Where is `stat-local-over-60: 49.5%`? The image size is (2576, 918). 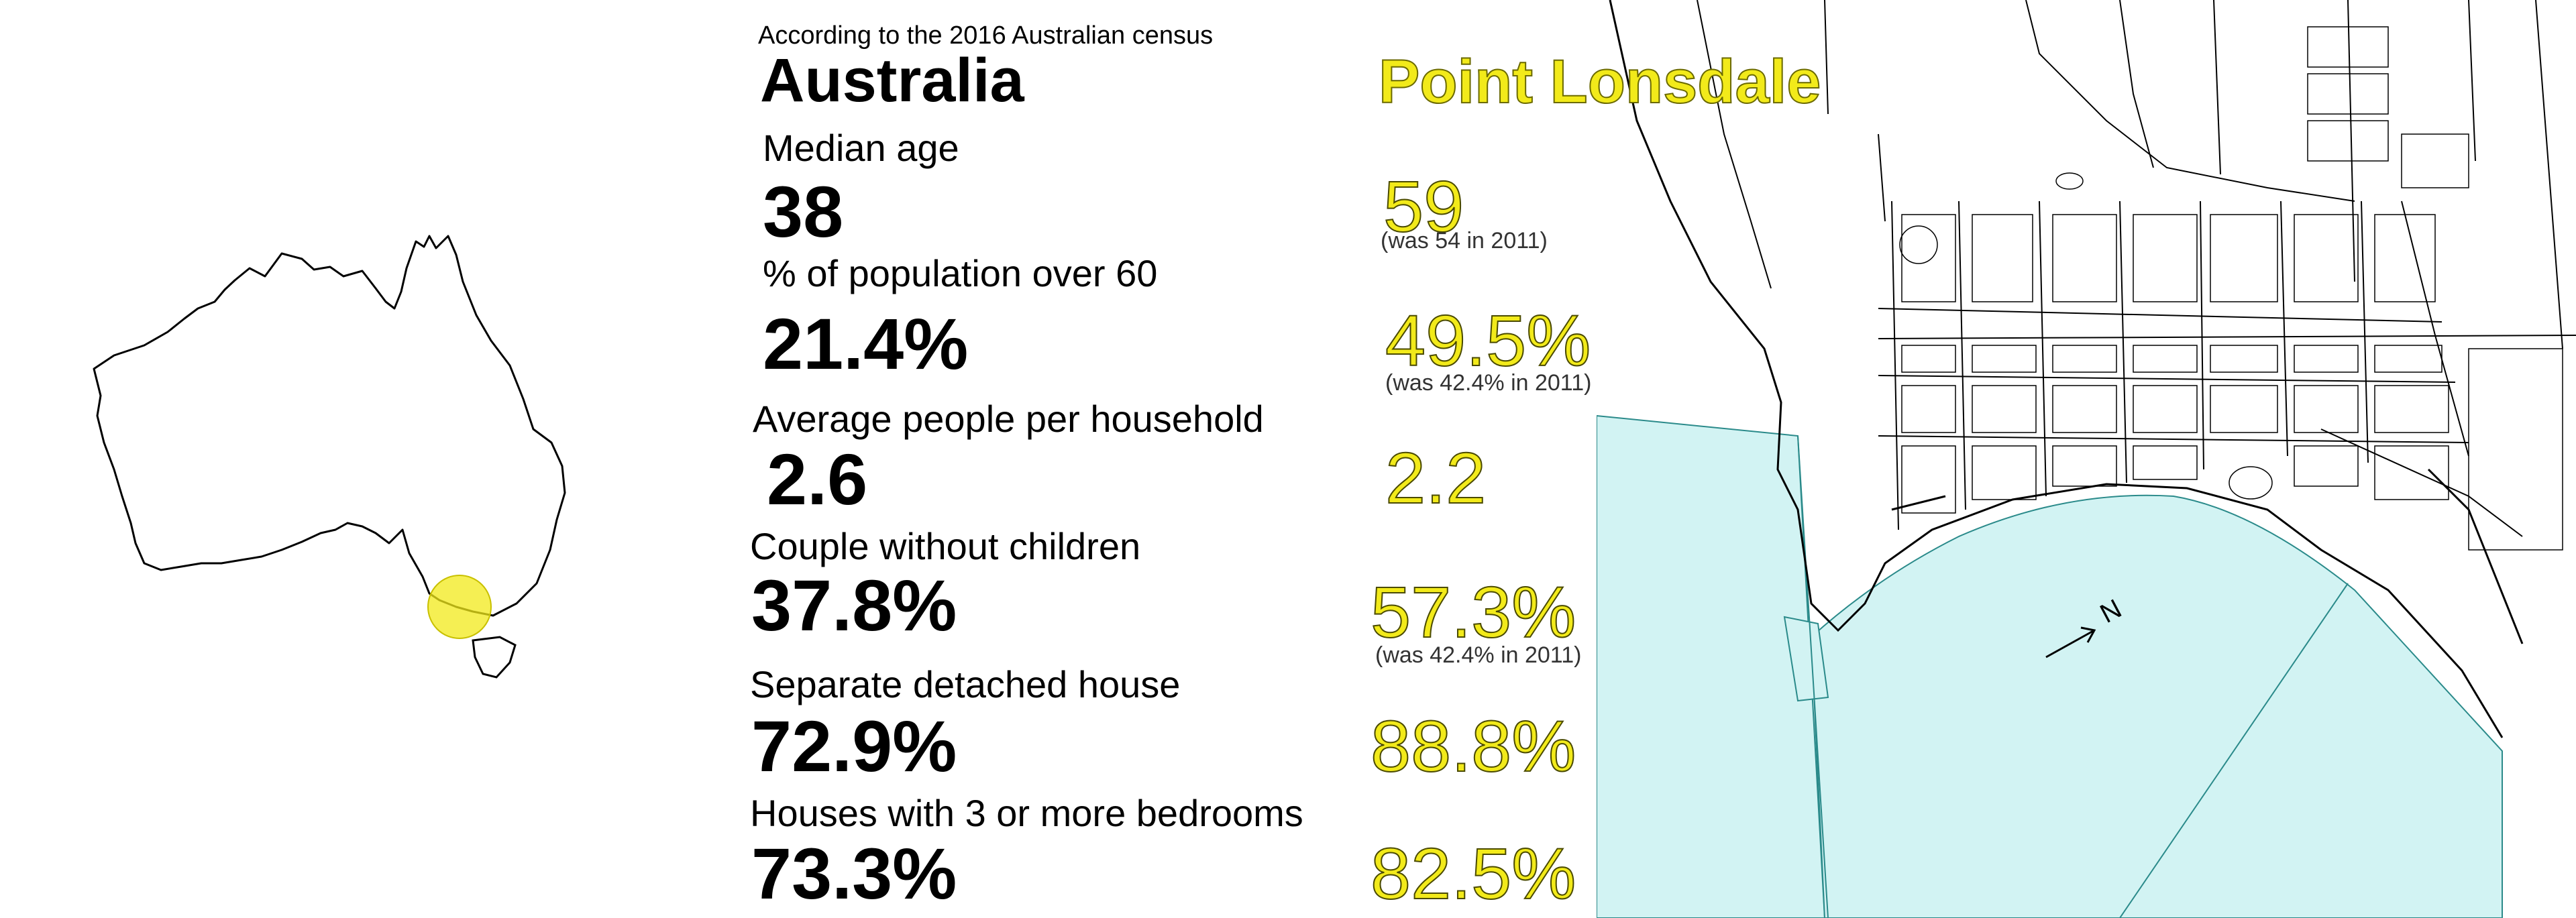 stat-local-over-60: 49.5% is located at coordinates (1488, 341).